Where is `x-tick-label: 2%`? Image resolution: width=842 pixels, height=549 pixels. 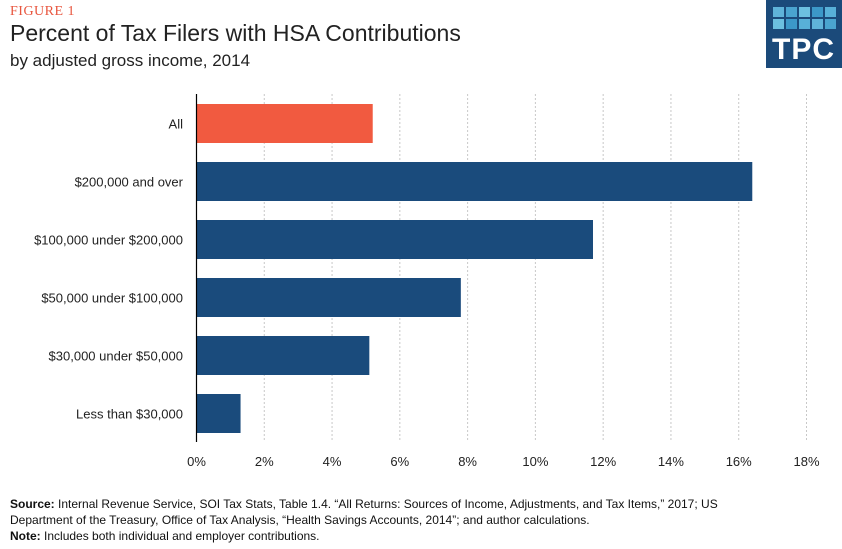 x-tick-label: 2% is located at coordinates (264, 461).